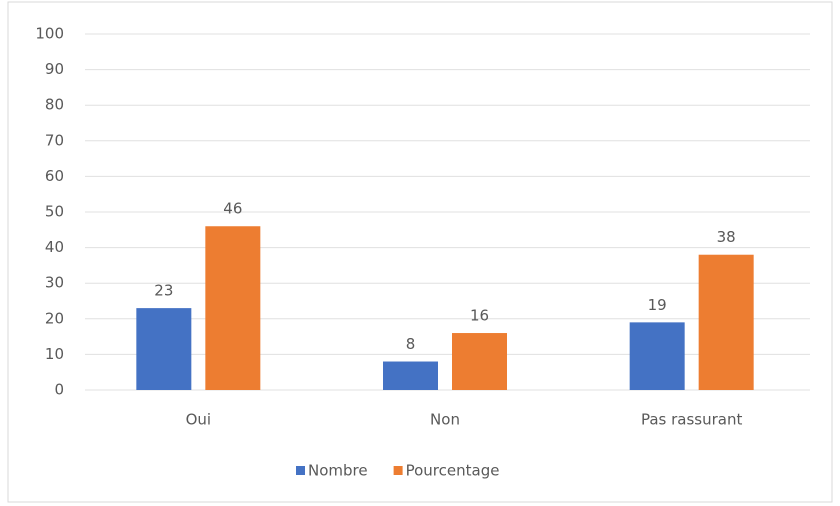  Describe the element at coordinates (59, 390) in the screenshot. I see `y-tick-label: 0` at that location.